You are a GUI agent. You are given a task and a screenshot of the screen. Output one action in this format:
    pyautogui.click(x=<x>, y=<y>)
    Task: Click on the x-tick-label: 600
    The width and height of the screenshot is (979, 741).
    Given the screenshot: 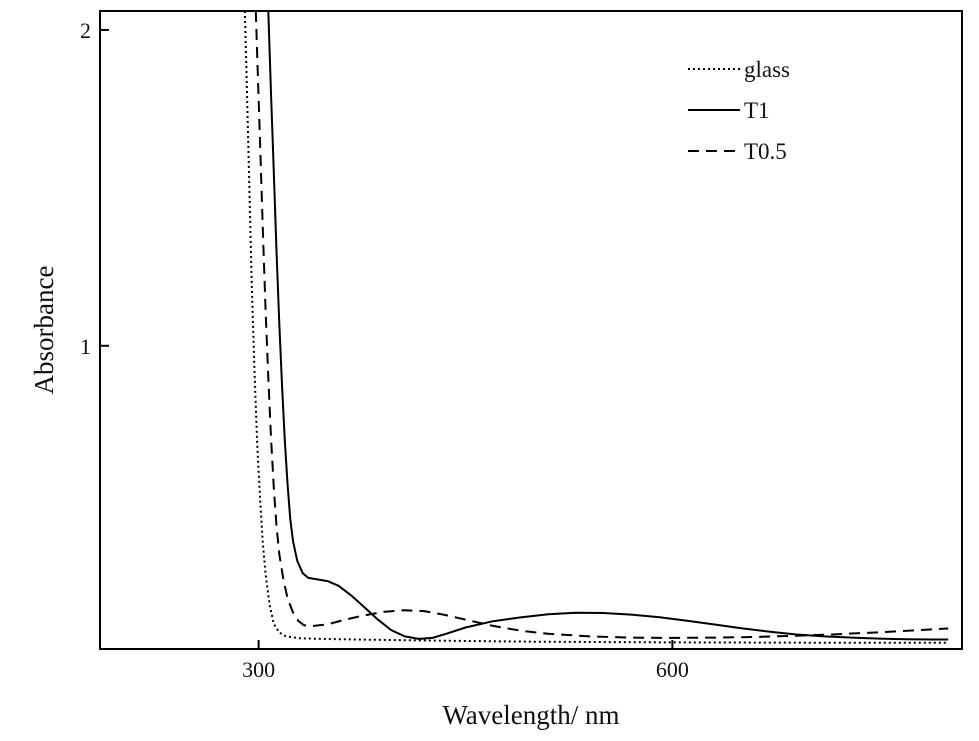 What is the action you would take?
    pyautogui.click(x=672, y=669)
    